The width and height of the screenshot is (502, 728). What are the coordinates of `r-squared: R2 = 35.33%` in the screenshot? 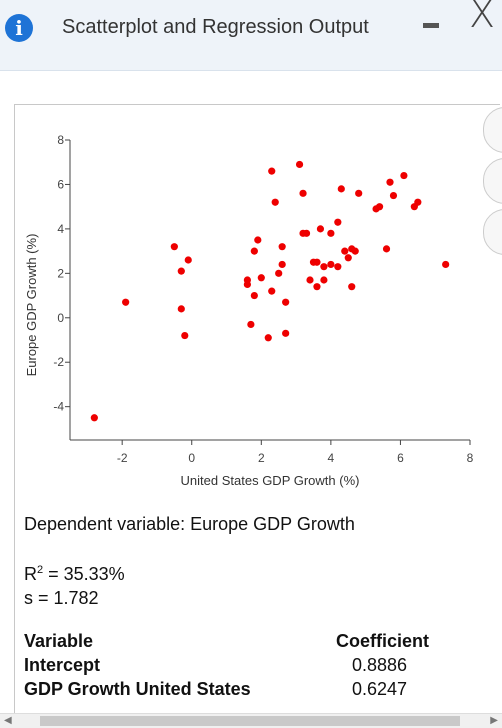 It's located at (74, 574).